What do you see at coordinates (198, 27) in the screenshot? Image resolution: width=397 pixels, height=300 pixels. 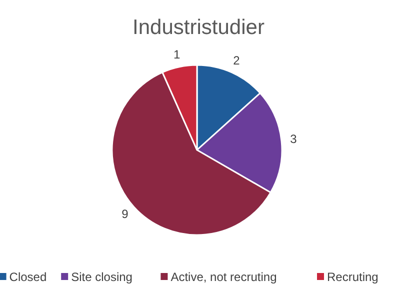 I see `chart-title: Industristudier` at bounding box center [198, 27].